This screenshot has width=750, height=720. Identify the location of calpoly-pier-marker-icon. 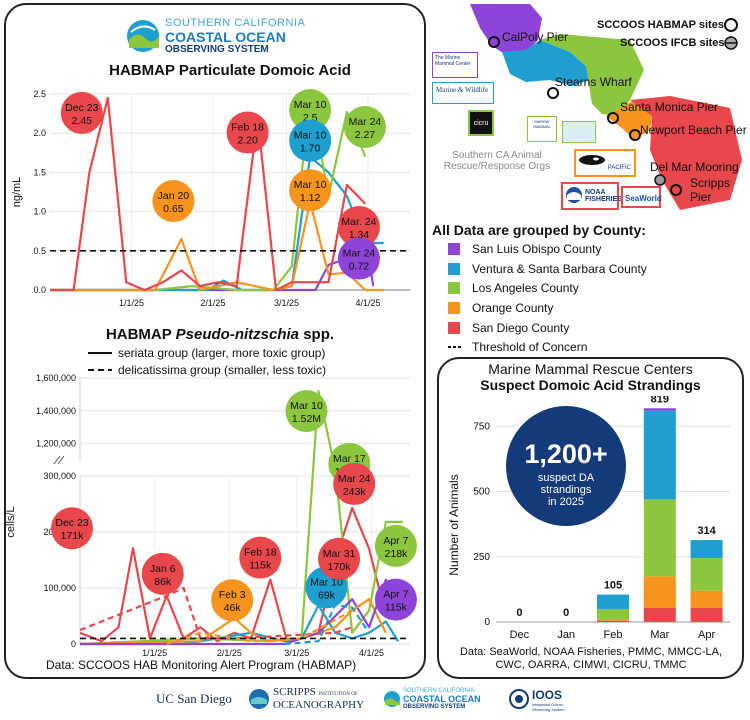
(494, 42).